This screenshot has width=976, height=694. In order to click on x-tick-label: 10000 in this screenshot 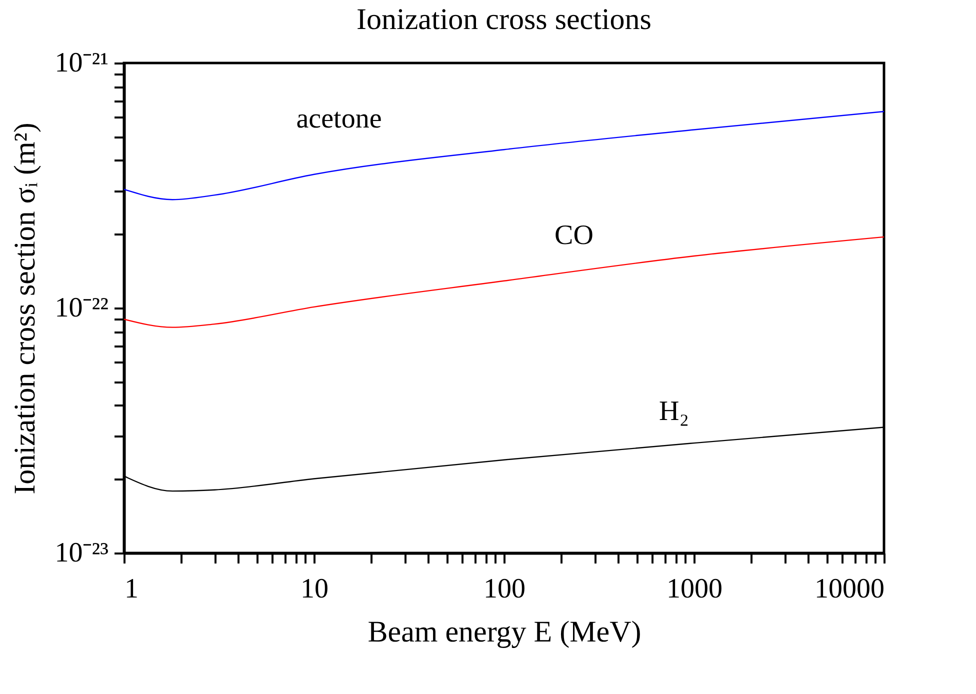, I will do `click(849, 589)`.